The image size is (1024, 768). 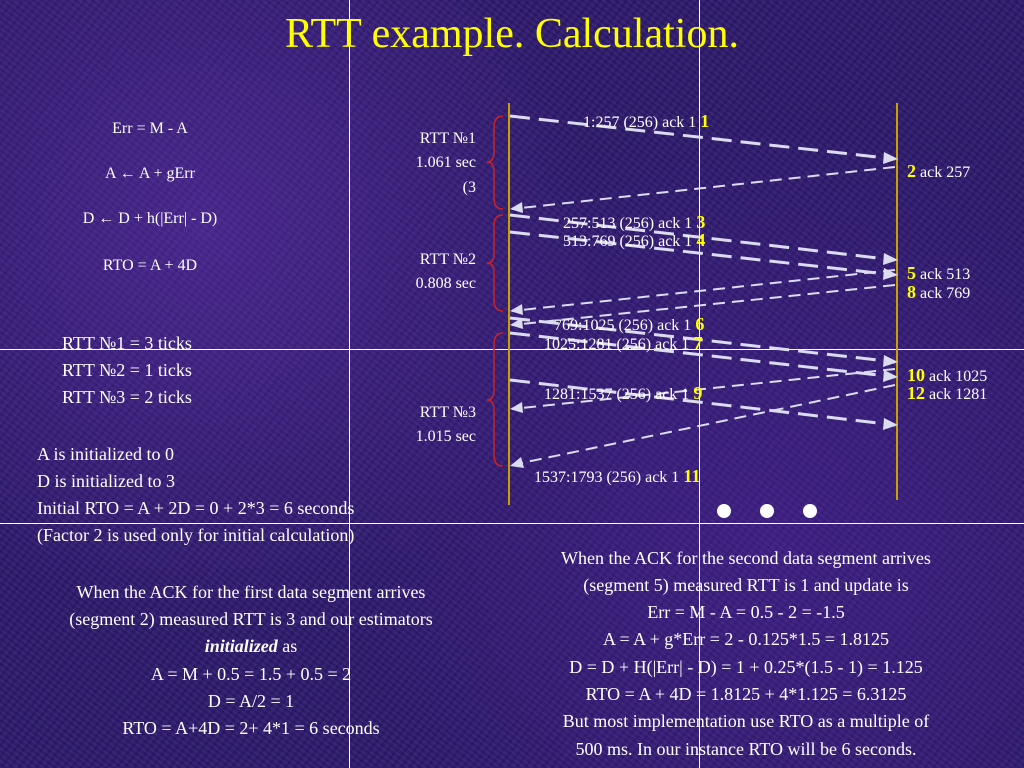 What do you see at coordinates (617, 394) in the screenshot?
I see `segment-range: 1281:1537 (256) ack 1` at bounding box center [617, 394].